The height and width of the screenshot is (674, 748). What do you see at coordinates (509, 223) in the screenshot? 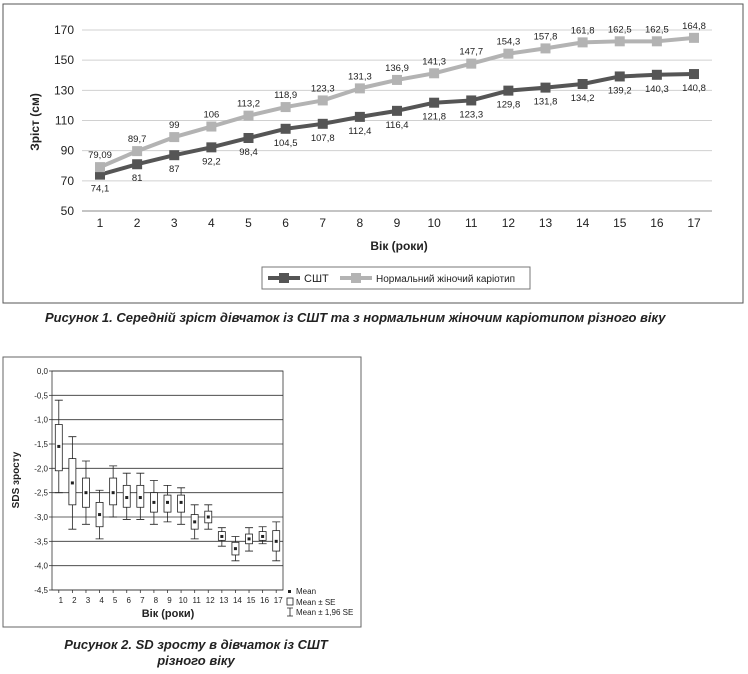
I see `x-tick-label: 12` at bounding box center [509, 223].